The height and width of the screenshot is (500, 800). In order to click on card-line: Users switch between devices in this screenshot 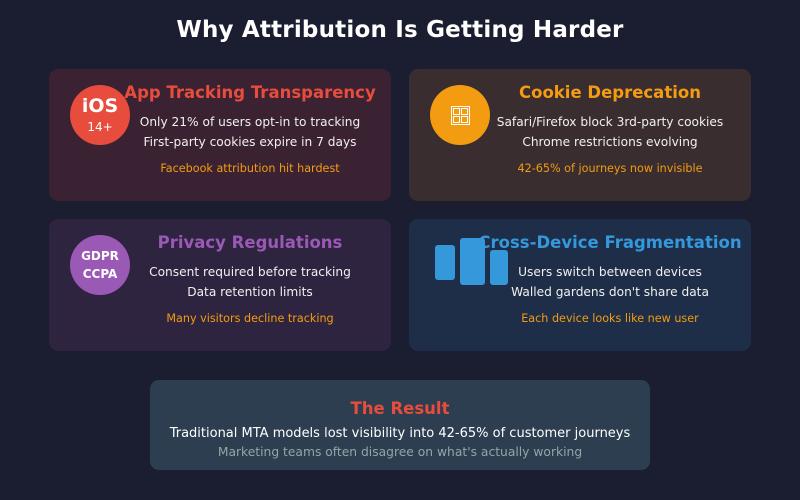, I will do `click(610, 272)`.